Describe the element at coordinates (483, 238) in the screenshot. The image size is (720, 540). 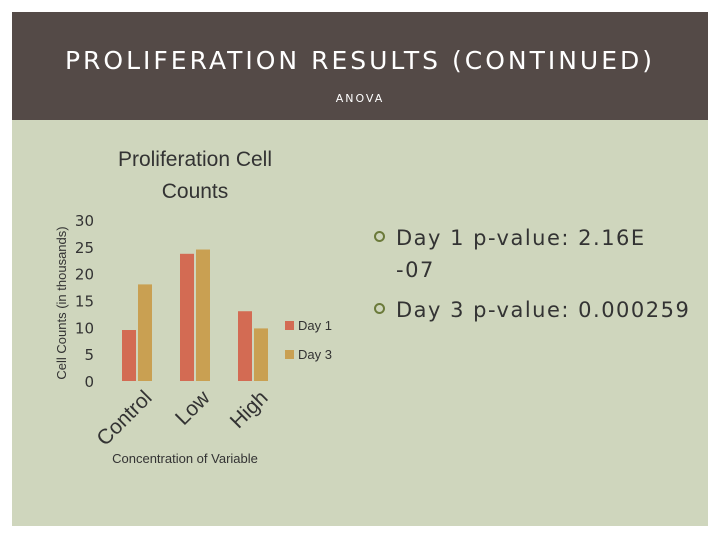
I see `result-label: Day 1 p-value:` at that location.